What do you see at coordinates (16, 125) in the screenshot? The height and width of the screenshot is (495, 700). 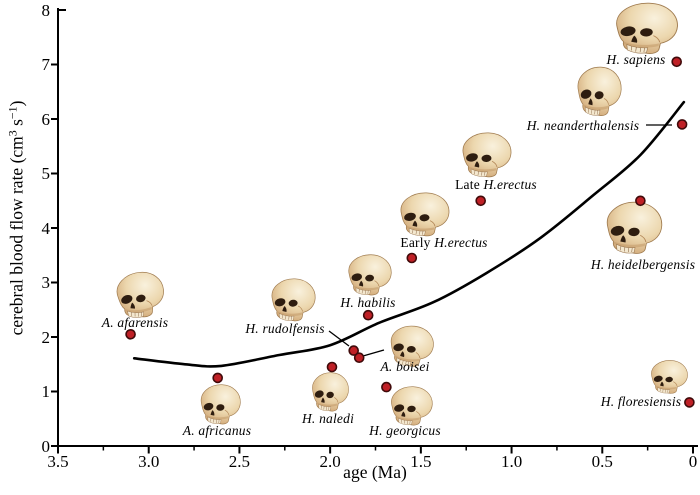 I see `y-title-text: s` at bounding box center [16, 125].